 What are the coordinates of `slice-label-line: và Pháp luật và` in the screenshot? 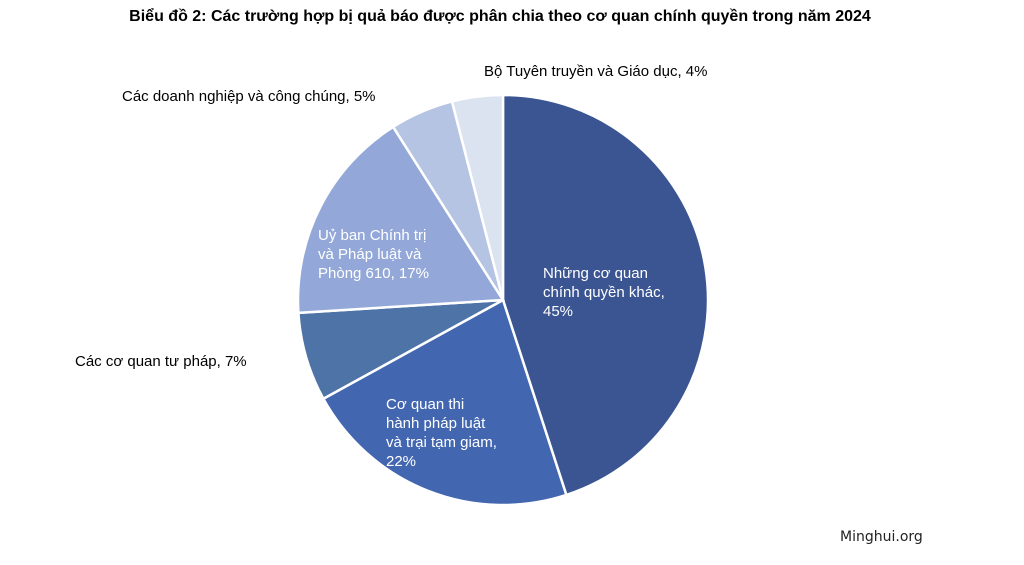 It's located at (370, 254).